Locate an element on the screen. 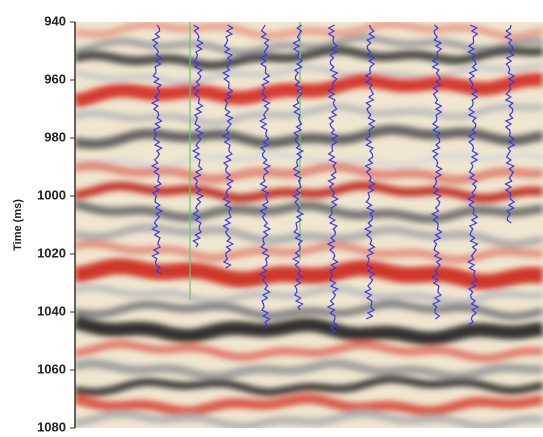 The height and width of the screenshot is (437, 543). y-tick-label: 1020 is located at coordinates (51, 252).